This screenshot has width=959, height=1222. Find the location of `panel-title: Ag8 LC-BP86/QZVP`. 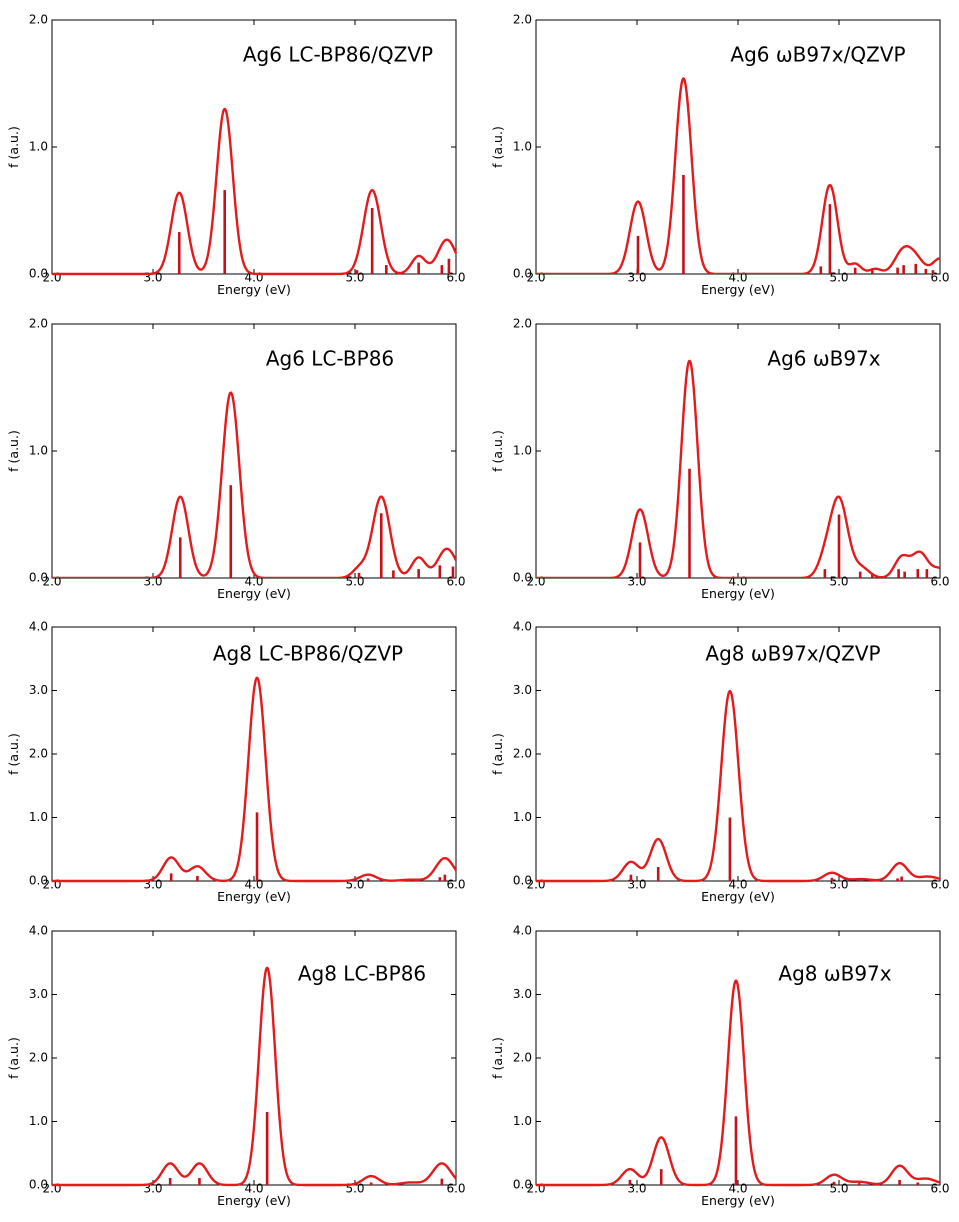

panel-title: Ag8 LC-BP86/QZVP is located at coordinates (308, 654).